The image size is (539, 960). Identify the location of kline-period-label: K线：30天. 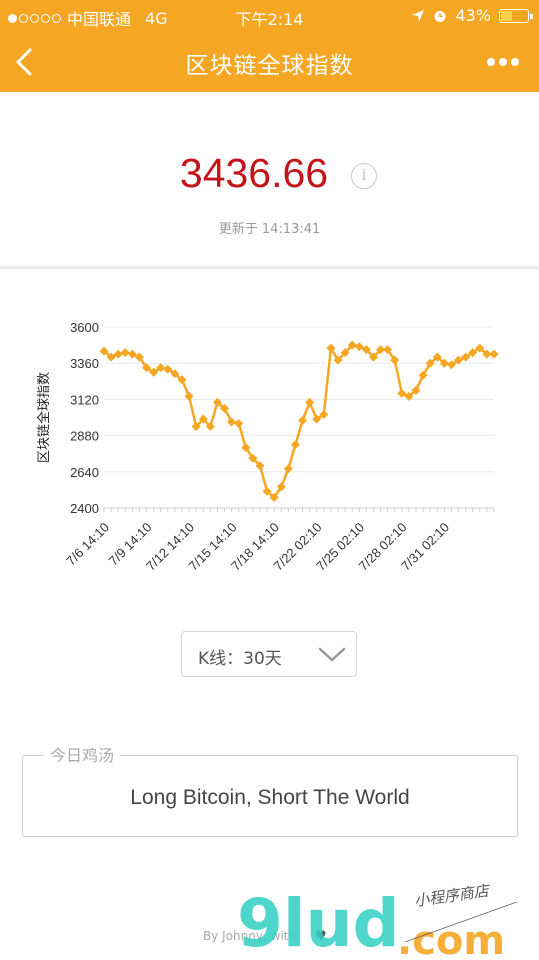
(240, 659).